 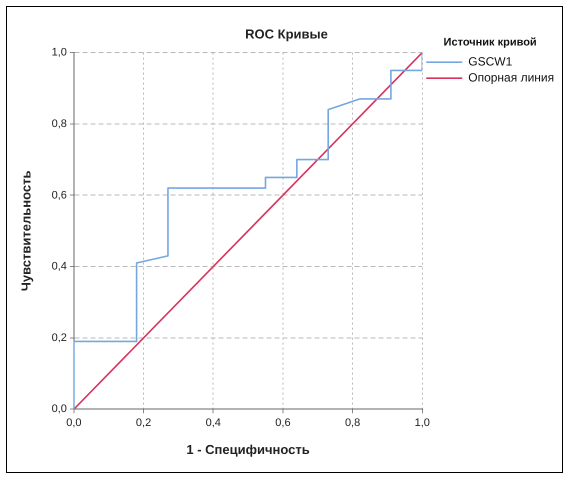 I want to click on y-axis-title: Чувствительность, so click(x=26, y=231).